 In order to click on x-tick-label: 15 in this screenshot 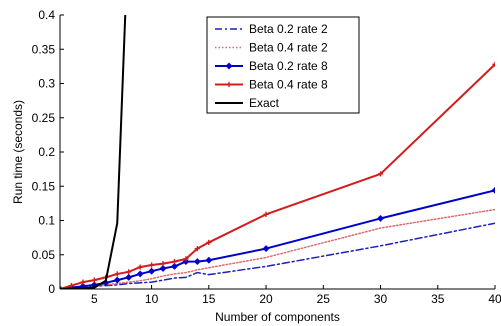, I will do `click(209, 299)`.